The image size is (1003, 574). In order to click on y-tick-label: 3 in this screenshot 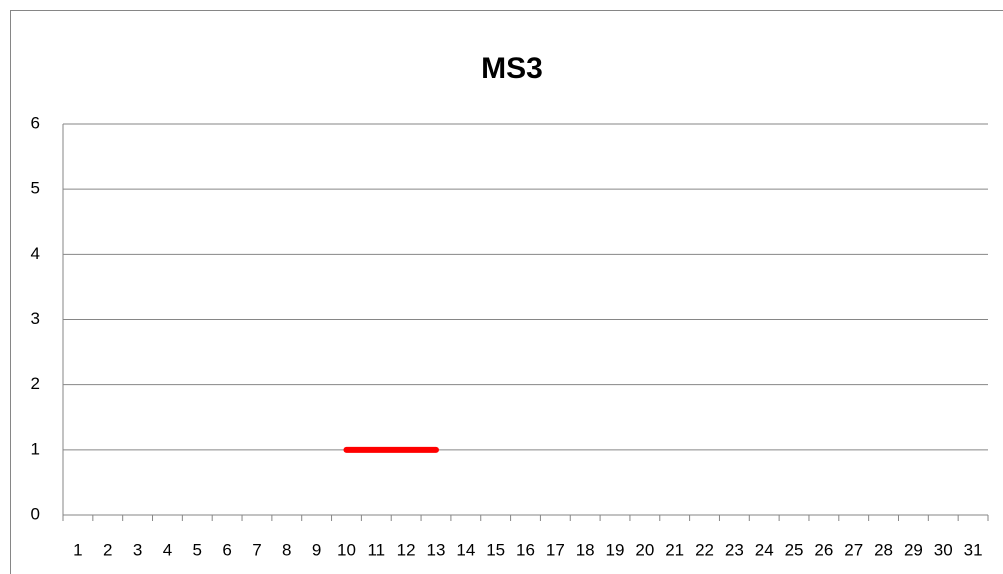, I will do `click(35, 318)`.